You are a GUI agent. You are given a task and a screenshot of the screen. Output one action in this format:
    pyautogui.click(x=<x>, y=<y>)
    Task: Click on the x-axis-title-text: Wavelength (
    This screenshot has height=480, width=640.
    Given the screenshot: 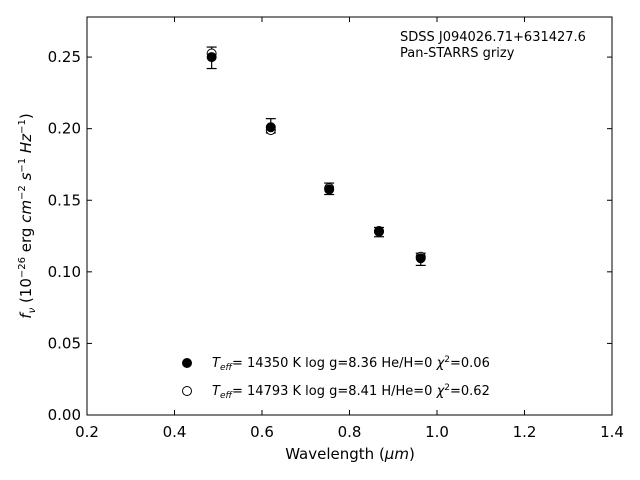 What is the action you would take?
    pyautogui.click(x=335, y=454)
    